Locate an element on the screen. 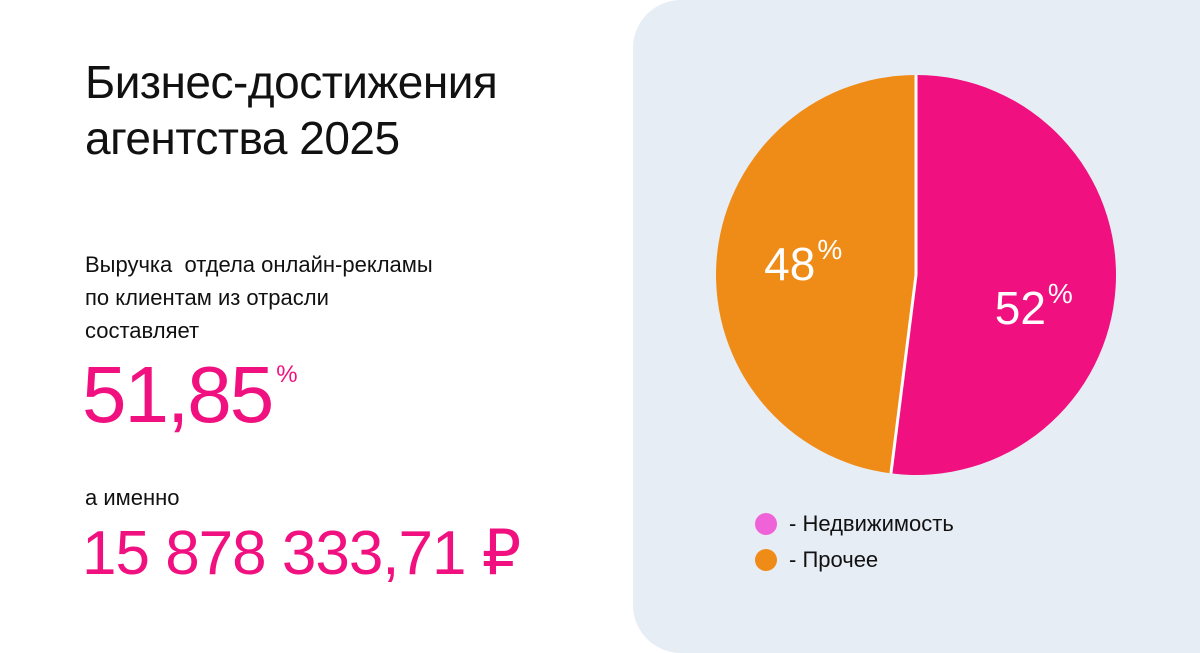 The width and height of the screenshot is (1200, 653). page-title: Бизнес-достижения агентства 2025 is located at coordinates (291, 110).